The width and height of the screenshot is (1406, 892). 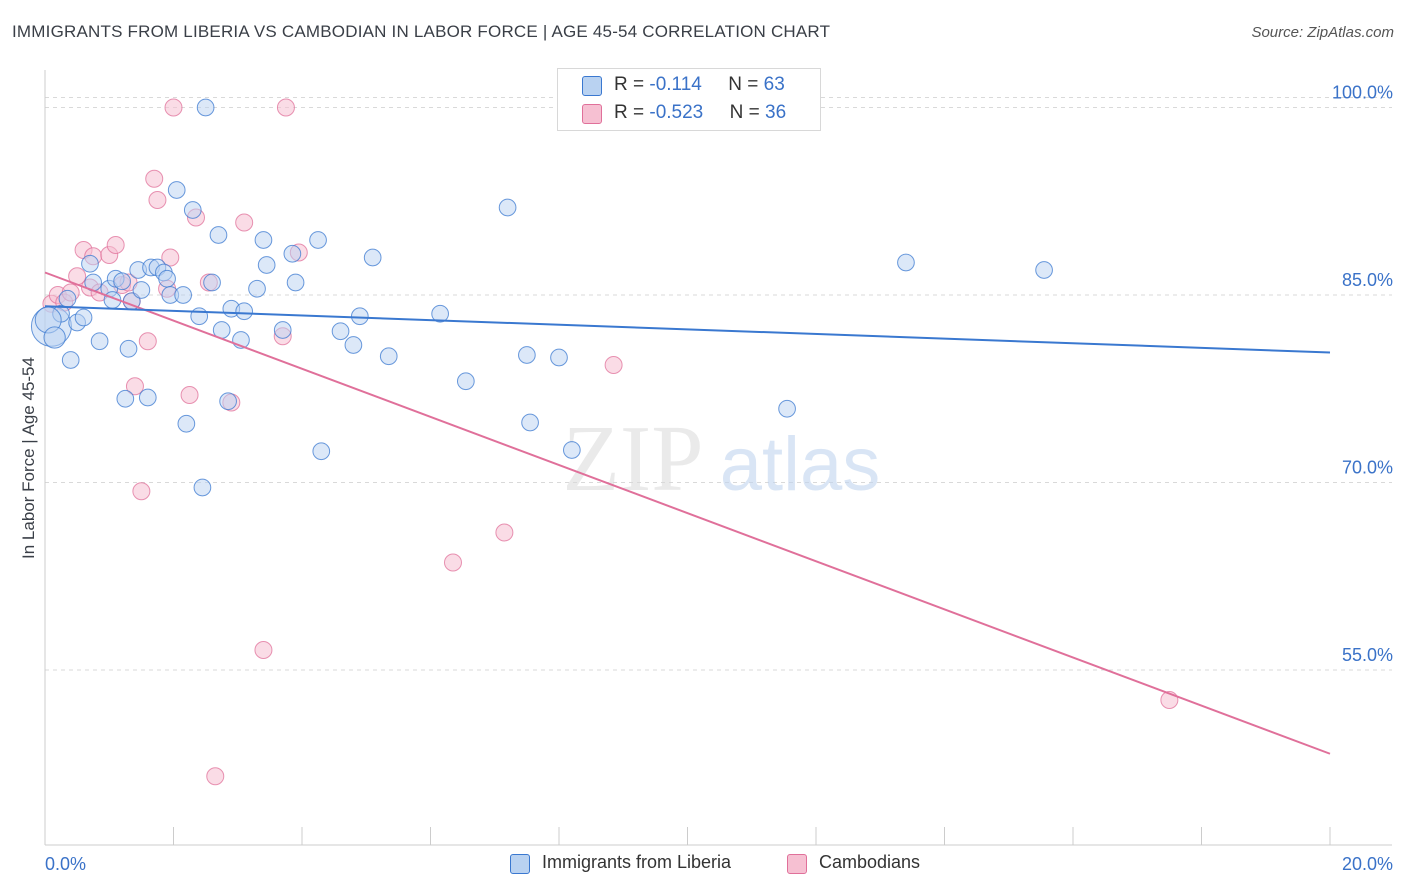 What do you see at coordinates (1367, 280) in the screenshot?
I see `y-tick-label: 85.0%` at bounding box center [1367, 280].